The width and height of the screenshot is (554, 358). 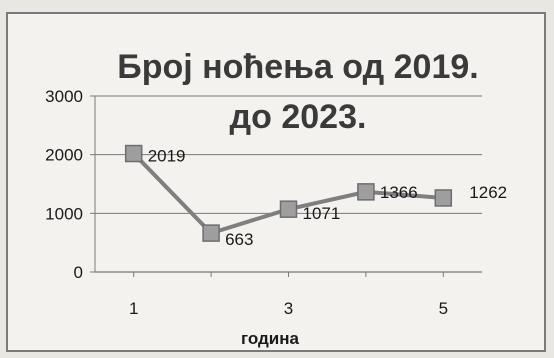 What do you see at coordinates (64, 213) in the screenshot?
I see `y-tick-label: 1000` at bounding box center [64, 213].